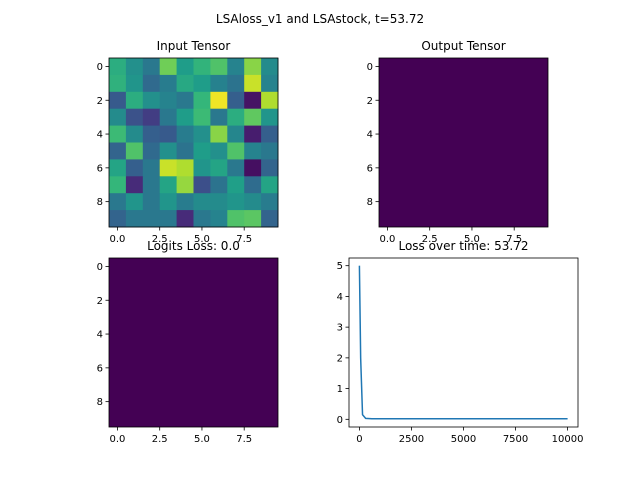  Describe the element at coordinates (463, 439) in the screenshot. I see `loss-over-time-x-tick-label: 5000` at that location.